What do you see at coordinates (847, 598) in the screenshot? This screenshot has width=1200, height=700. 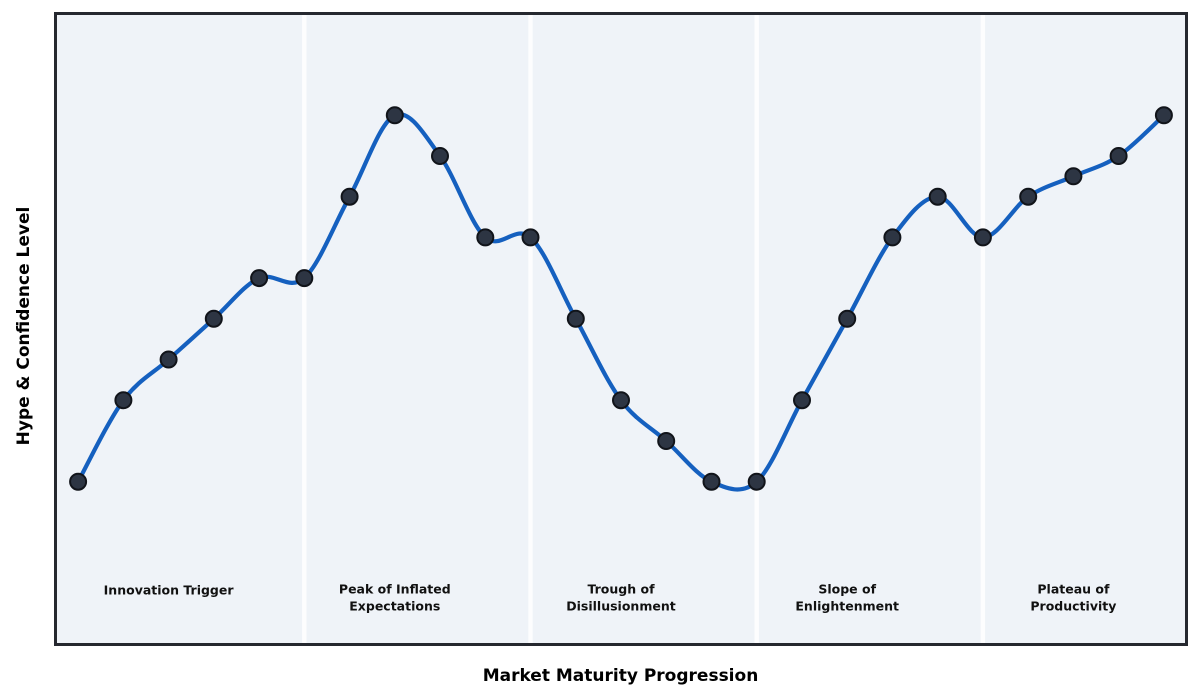 I see `phase-label: Slope of Enlightenment` at bounding box center [847, 598].